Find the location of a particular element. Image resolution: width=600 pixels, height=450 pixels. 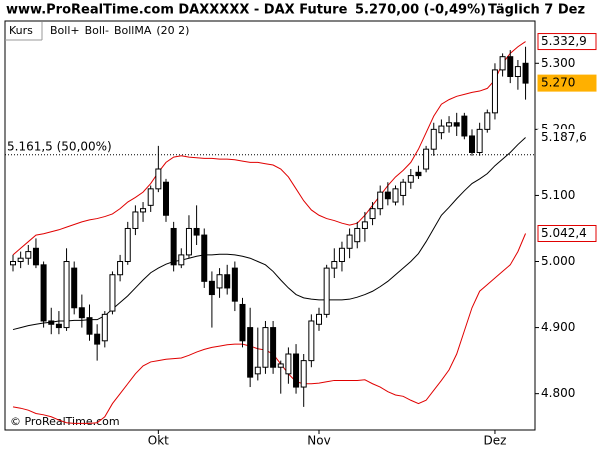

y-tick-label: 5.300 is located at coordinates (558, 63).